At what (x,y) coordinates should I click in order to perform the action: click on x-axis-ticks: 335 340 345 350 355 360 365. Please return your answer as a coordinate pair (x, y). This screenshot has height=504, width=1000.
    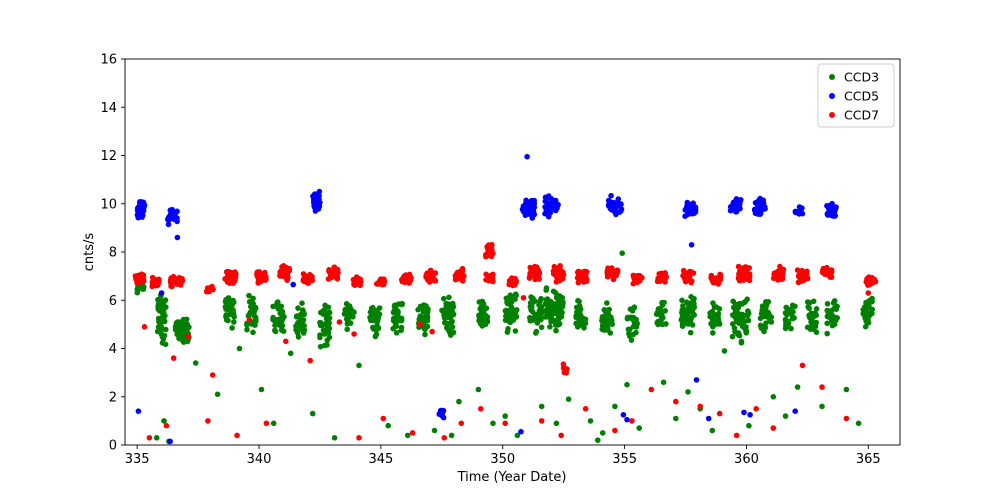
    Looking at the image, I should click on (503, 456).